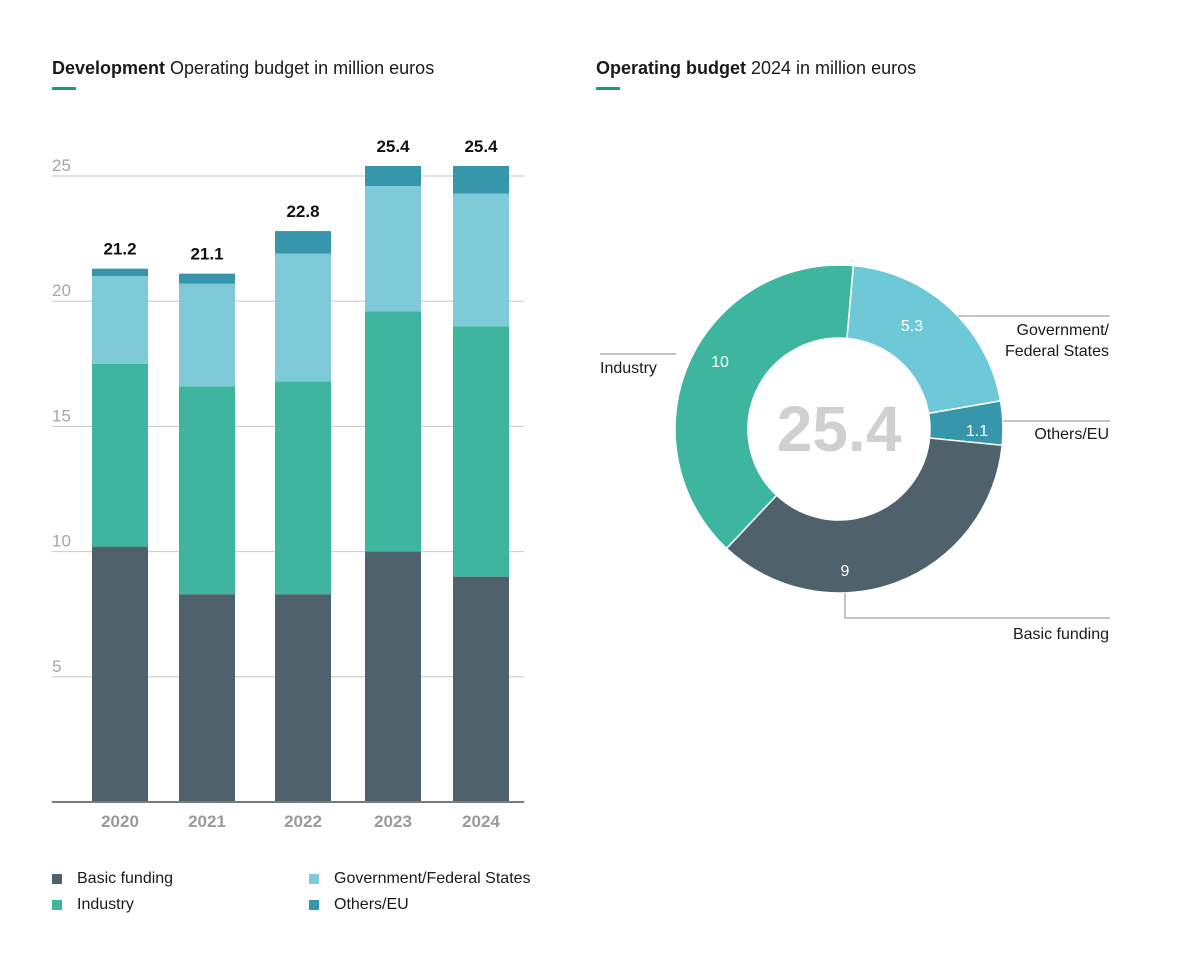  I want to click on legend-label: Government/Federal States, so click(432, 878).